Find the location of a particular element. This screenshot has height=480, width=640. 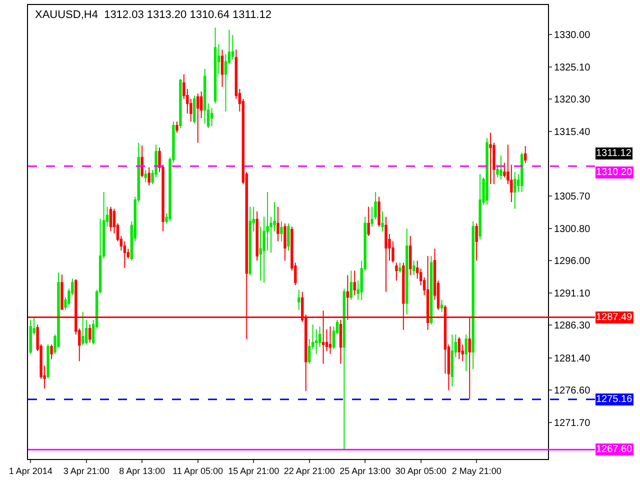

ref-line-label: 1287.49 is located at coordinates (614, 317).